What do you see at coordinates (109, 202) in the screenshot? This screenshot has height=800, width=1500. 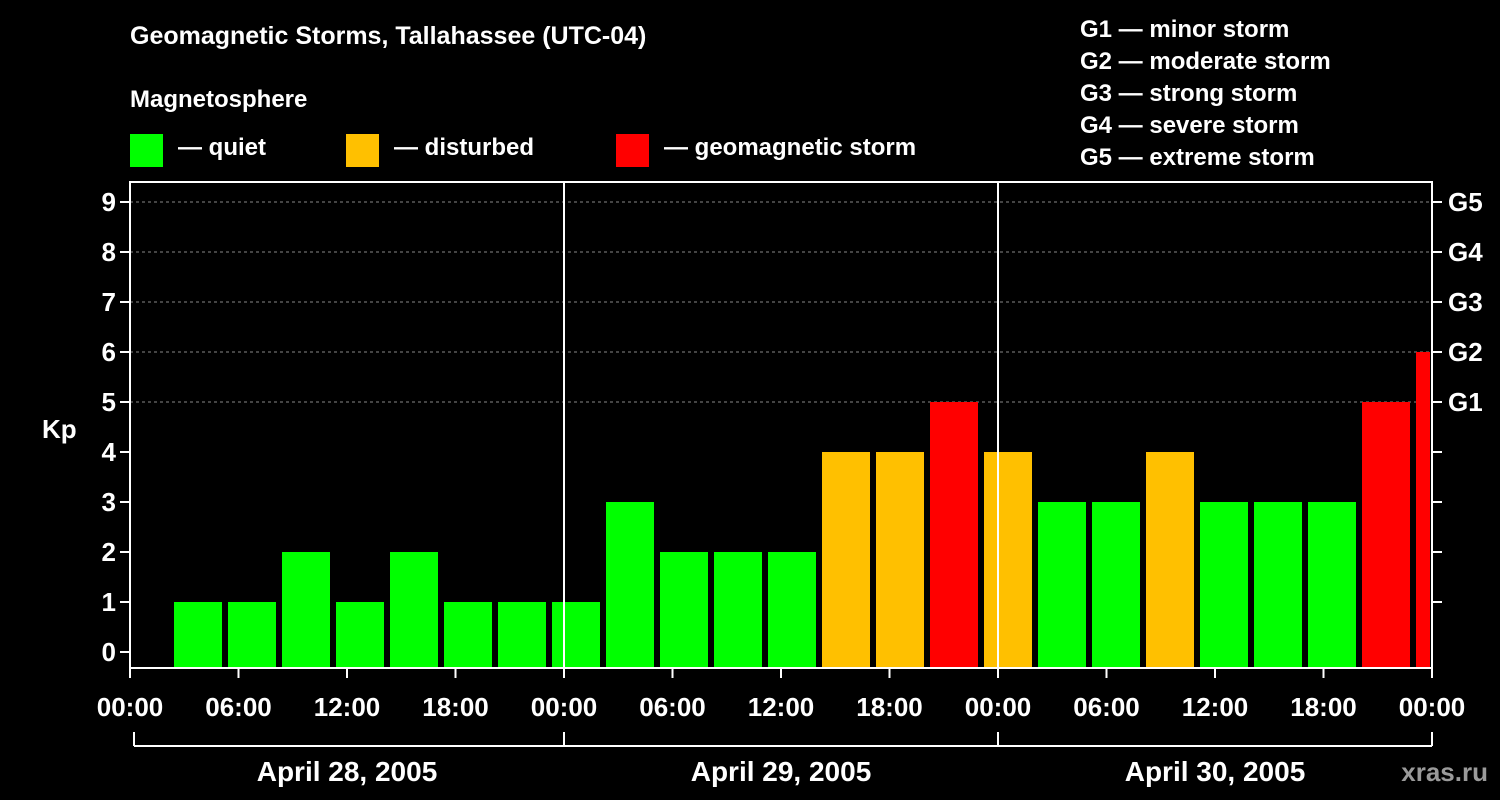 I see `y-tick-label: 9` at bounding box center [109, 202].